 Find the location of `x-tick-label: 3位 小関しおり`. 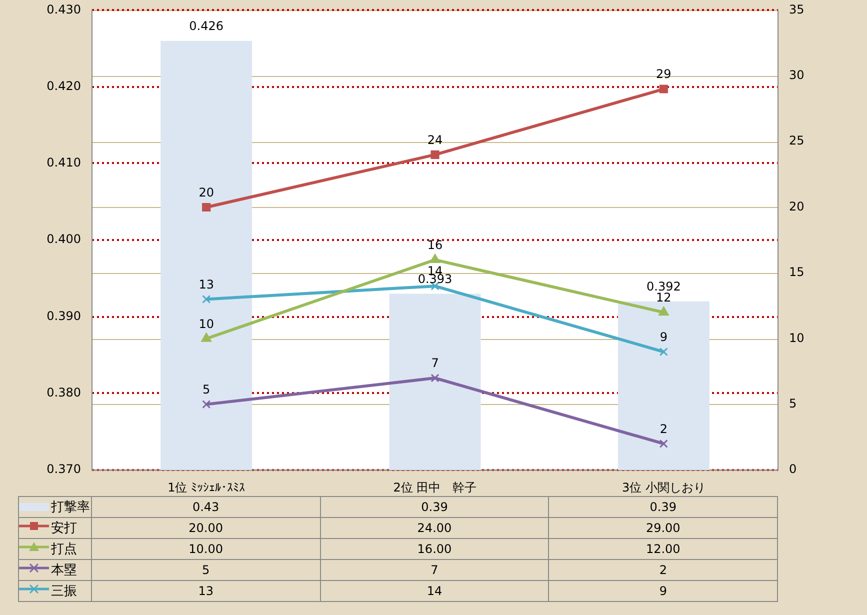

x-tick-label: 3位 小関しおり is located at coordinates (664, 487).